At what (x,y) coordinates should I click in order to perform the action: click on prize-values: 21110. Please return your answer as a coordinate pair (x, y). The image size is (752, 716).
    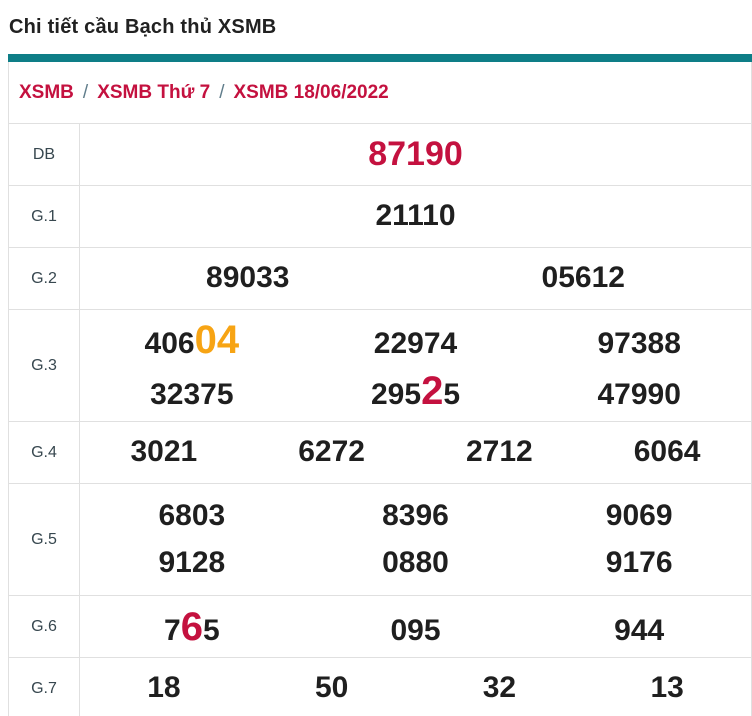
    Looking at the image, I should click on (415, 216).